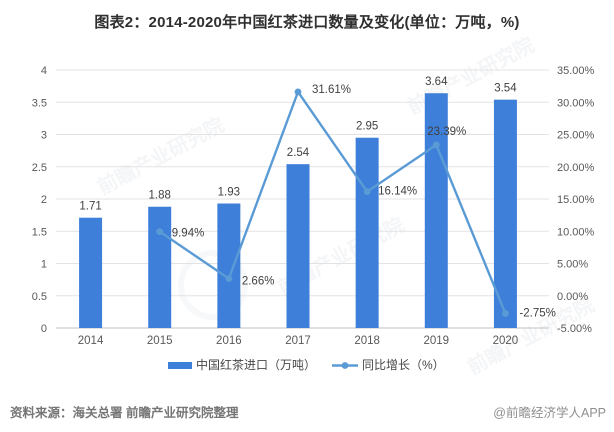  What do you see at coordinates (403, 365) in the screenshot?
I see `legend-label-growth: 同比增长（%）` at bounding box center [403, 365].